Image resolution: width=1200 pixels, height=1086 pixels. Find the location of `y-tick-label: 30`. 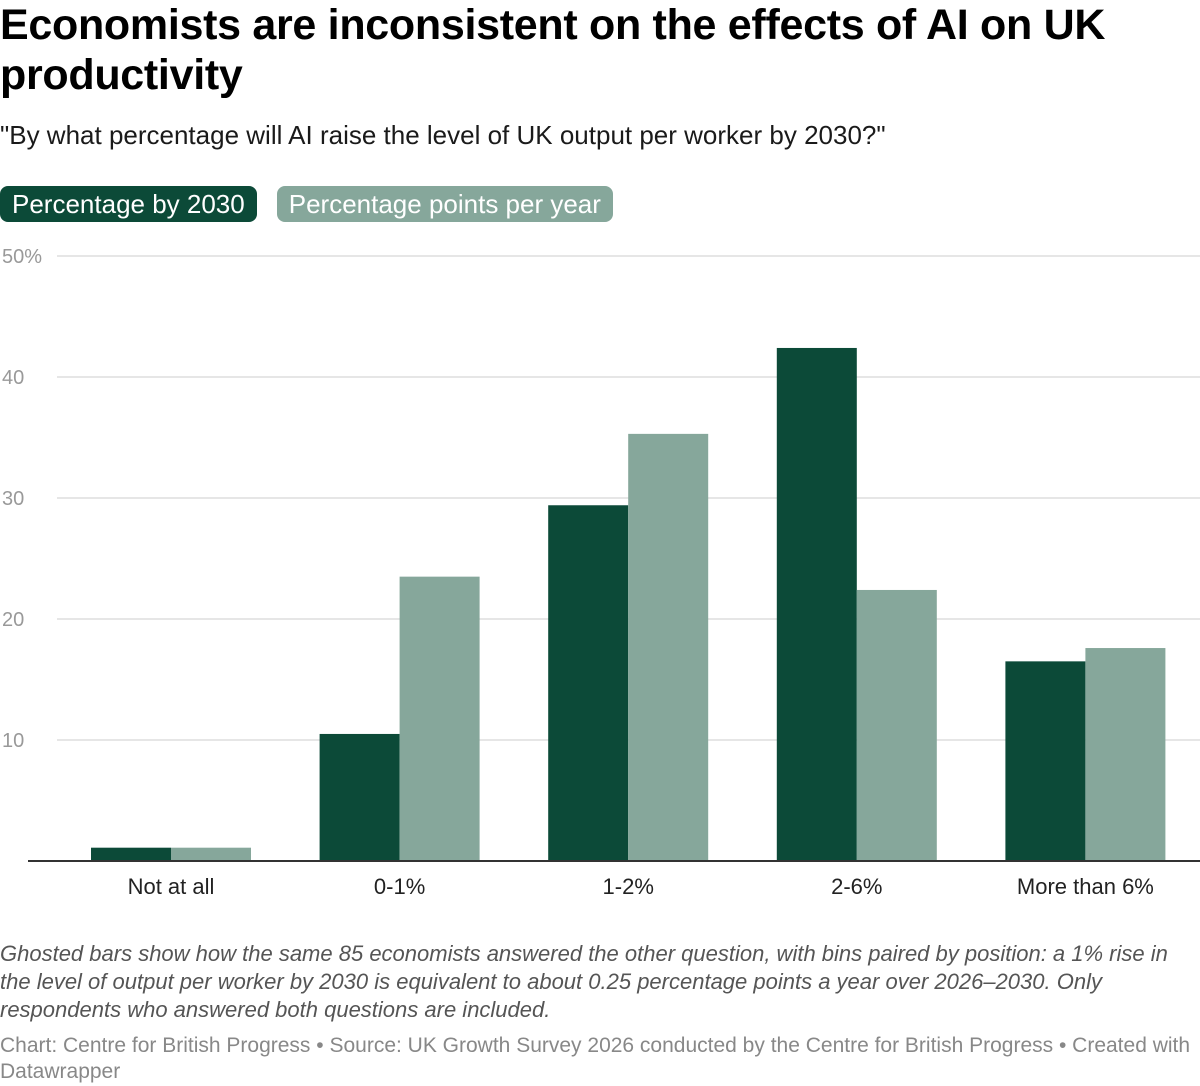

y-tick-label: 30 is located at coordinates (13, 499).